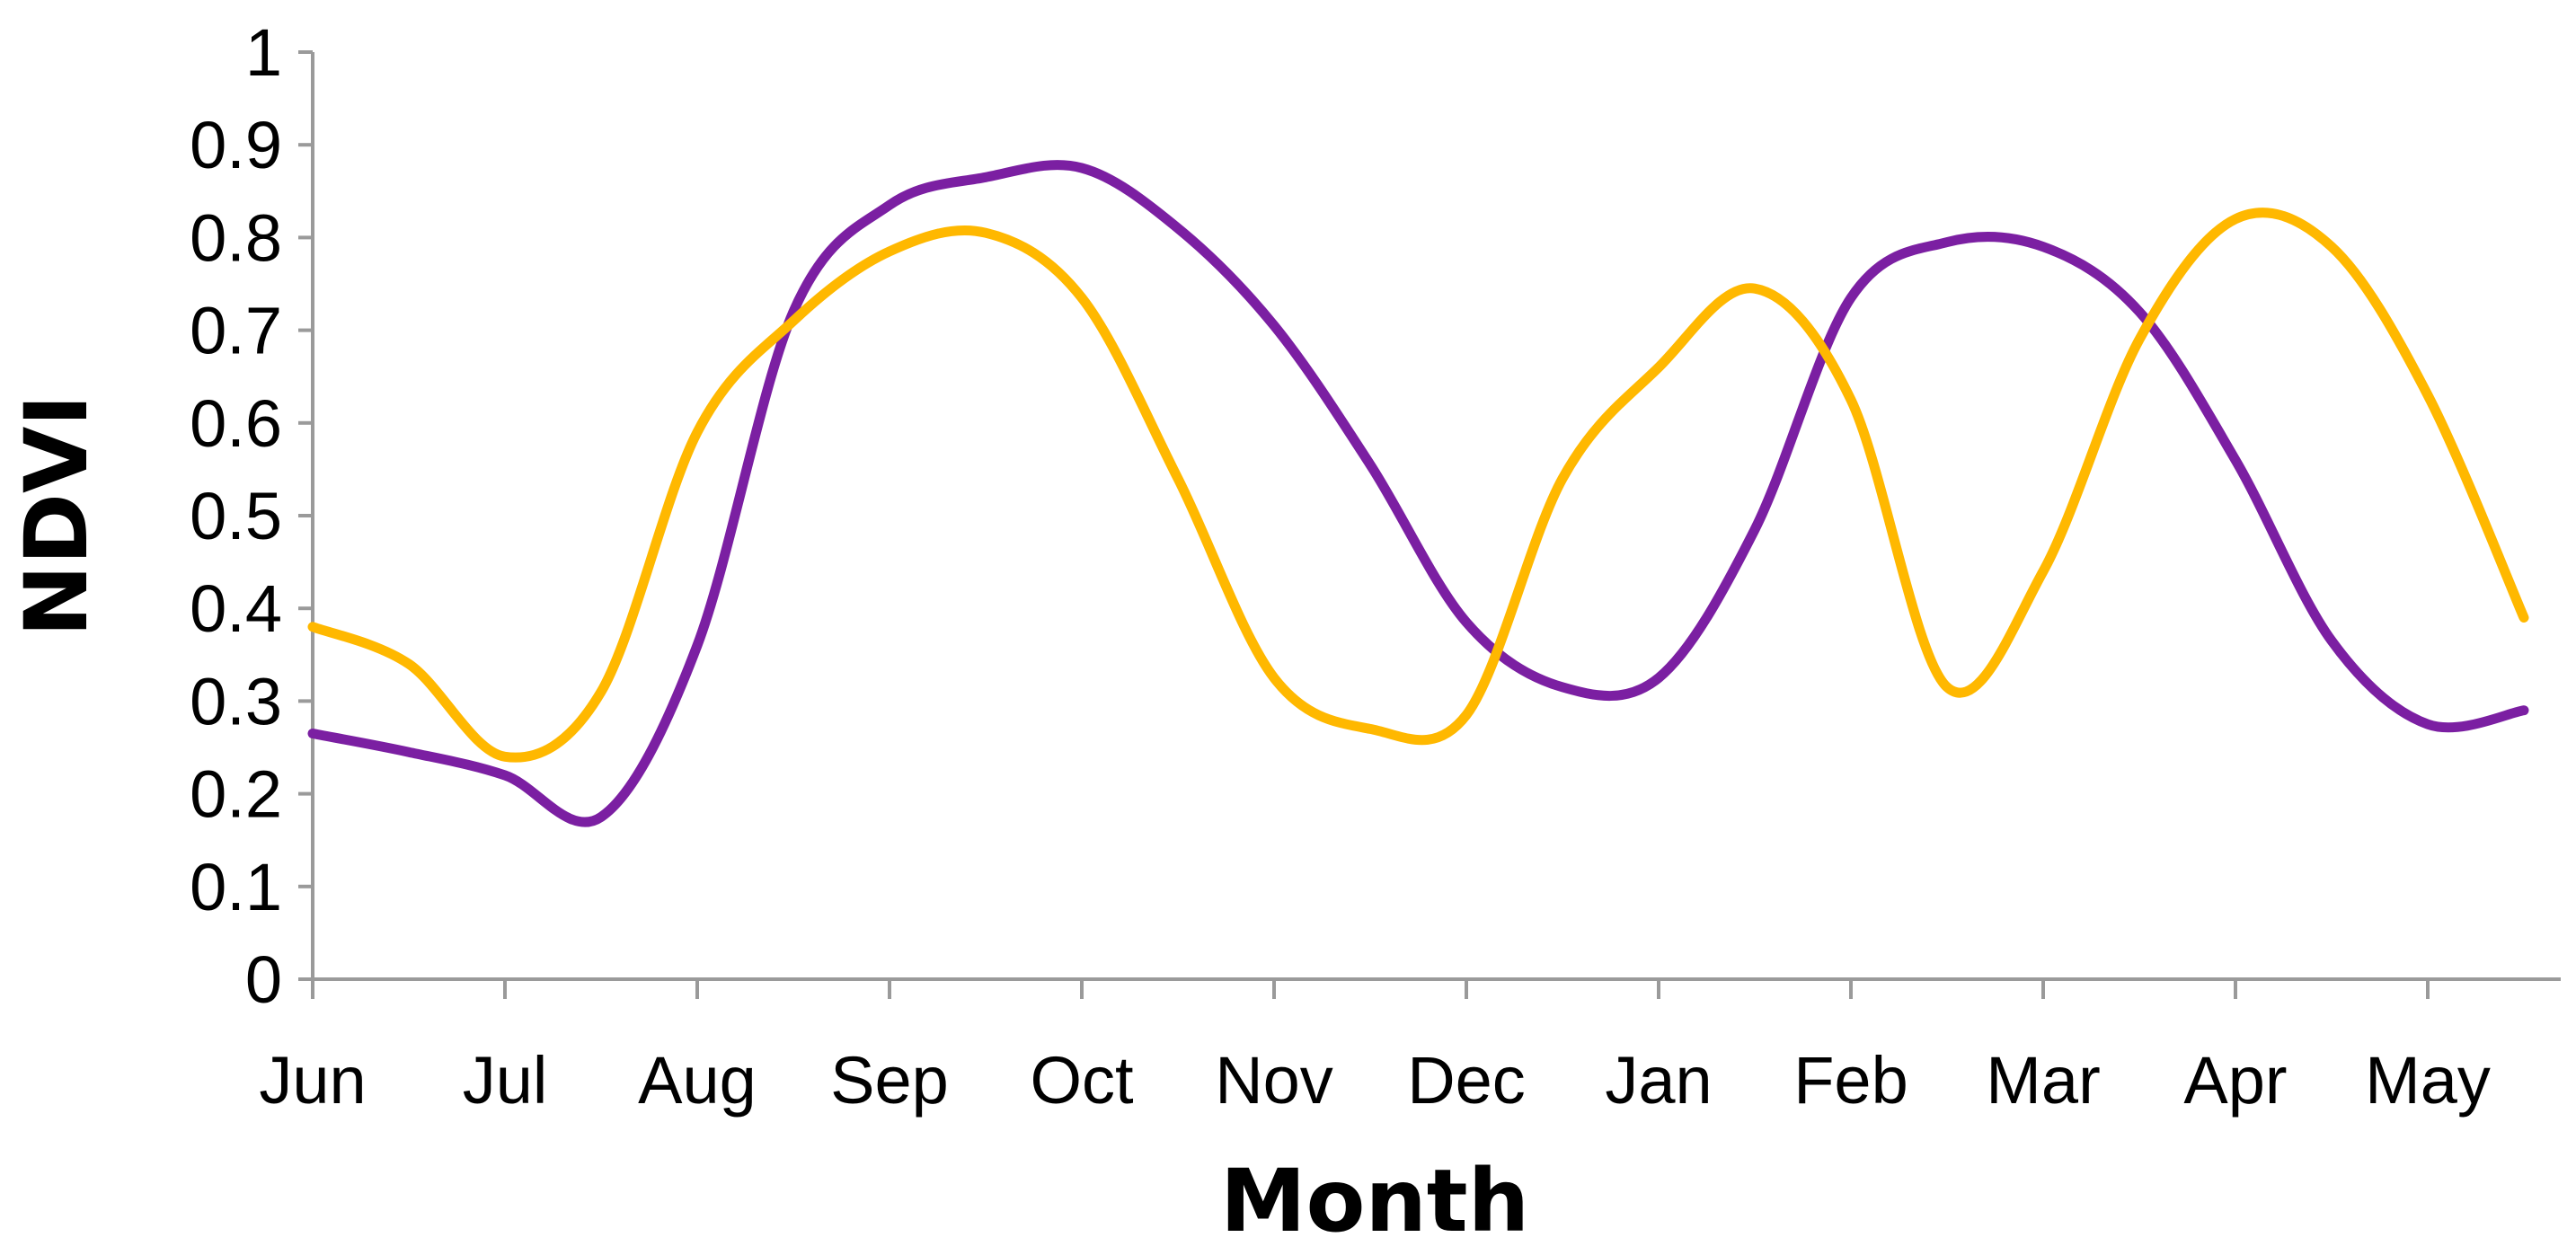  What do you see at coordinates (2428, 1080) in the screenshot?
I see `x-tick-label: May` at bounding box center [2428, 1080].